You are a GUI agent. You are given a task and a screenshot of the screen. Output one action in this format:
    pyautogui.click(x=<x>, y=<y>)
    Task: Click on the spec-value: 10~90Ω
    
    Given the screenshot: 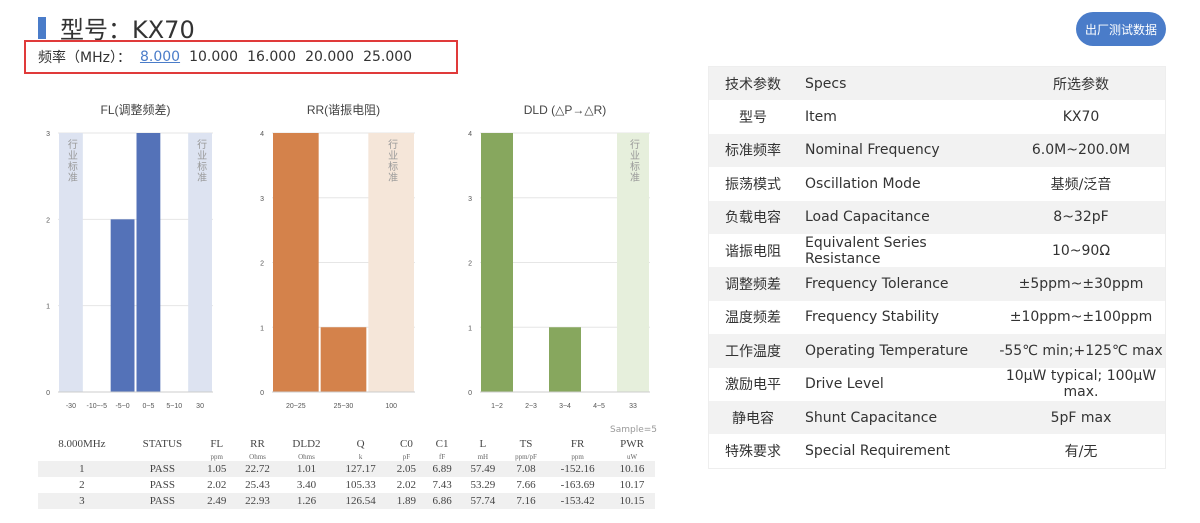 What is the action you would take?
    pyautogui.click(x=1081, y=250)
    